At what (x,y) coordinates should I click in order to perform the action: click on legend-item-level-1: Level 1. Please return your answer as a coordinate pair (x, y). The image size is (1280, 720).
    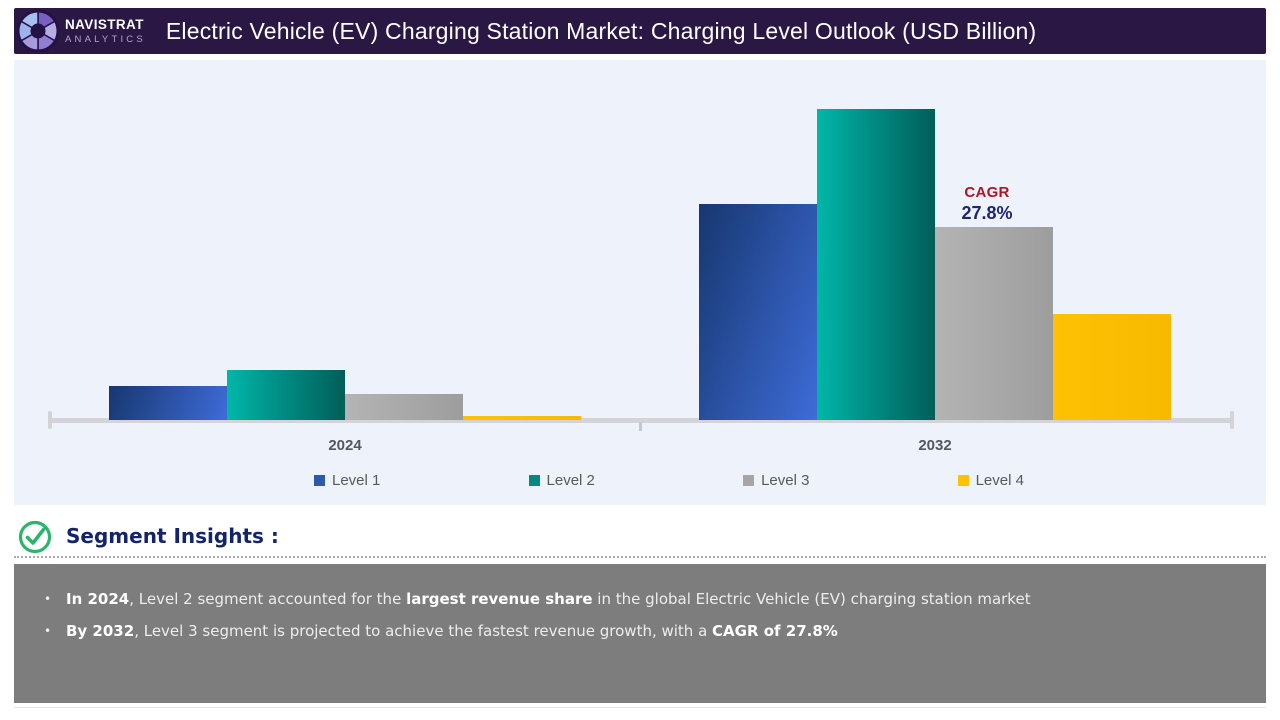
    Looking at the image, I should click on (347, 480).